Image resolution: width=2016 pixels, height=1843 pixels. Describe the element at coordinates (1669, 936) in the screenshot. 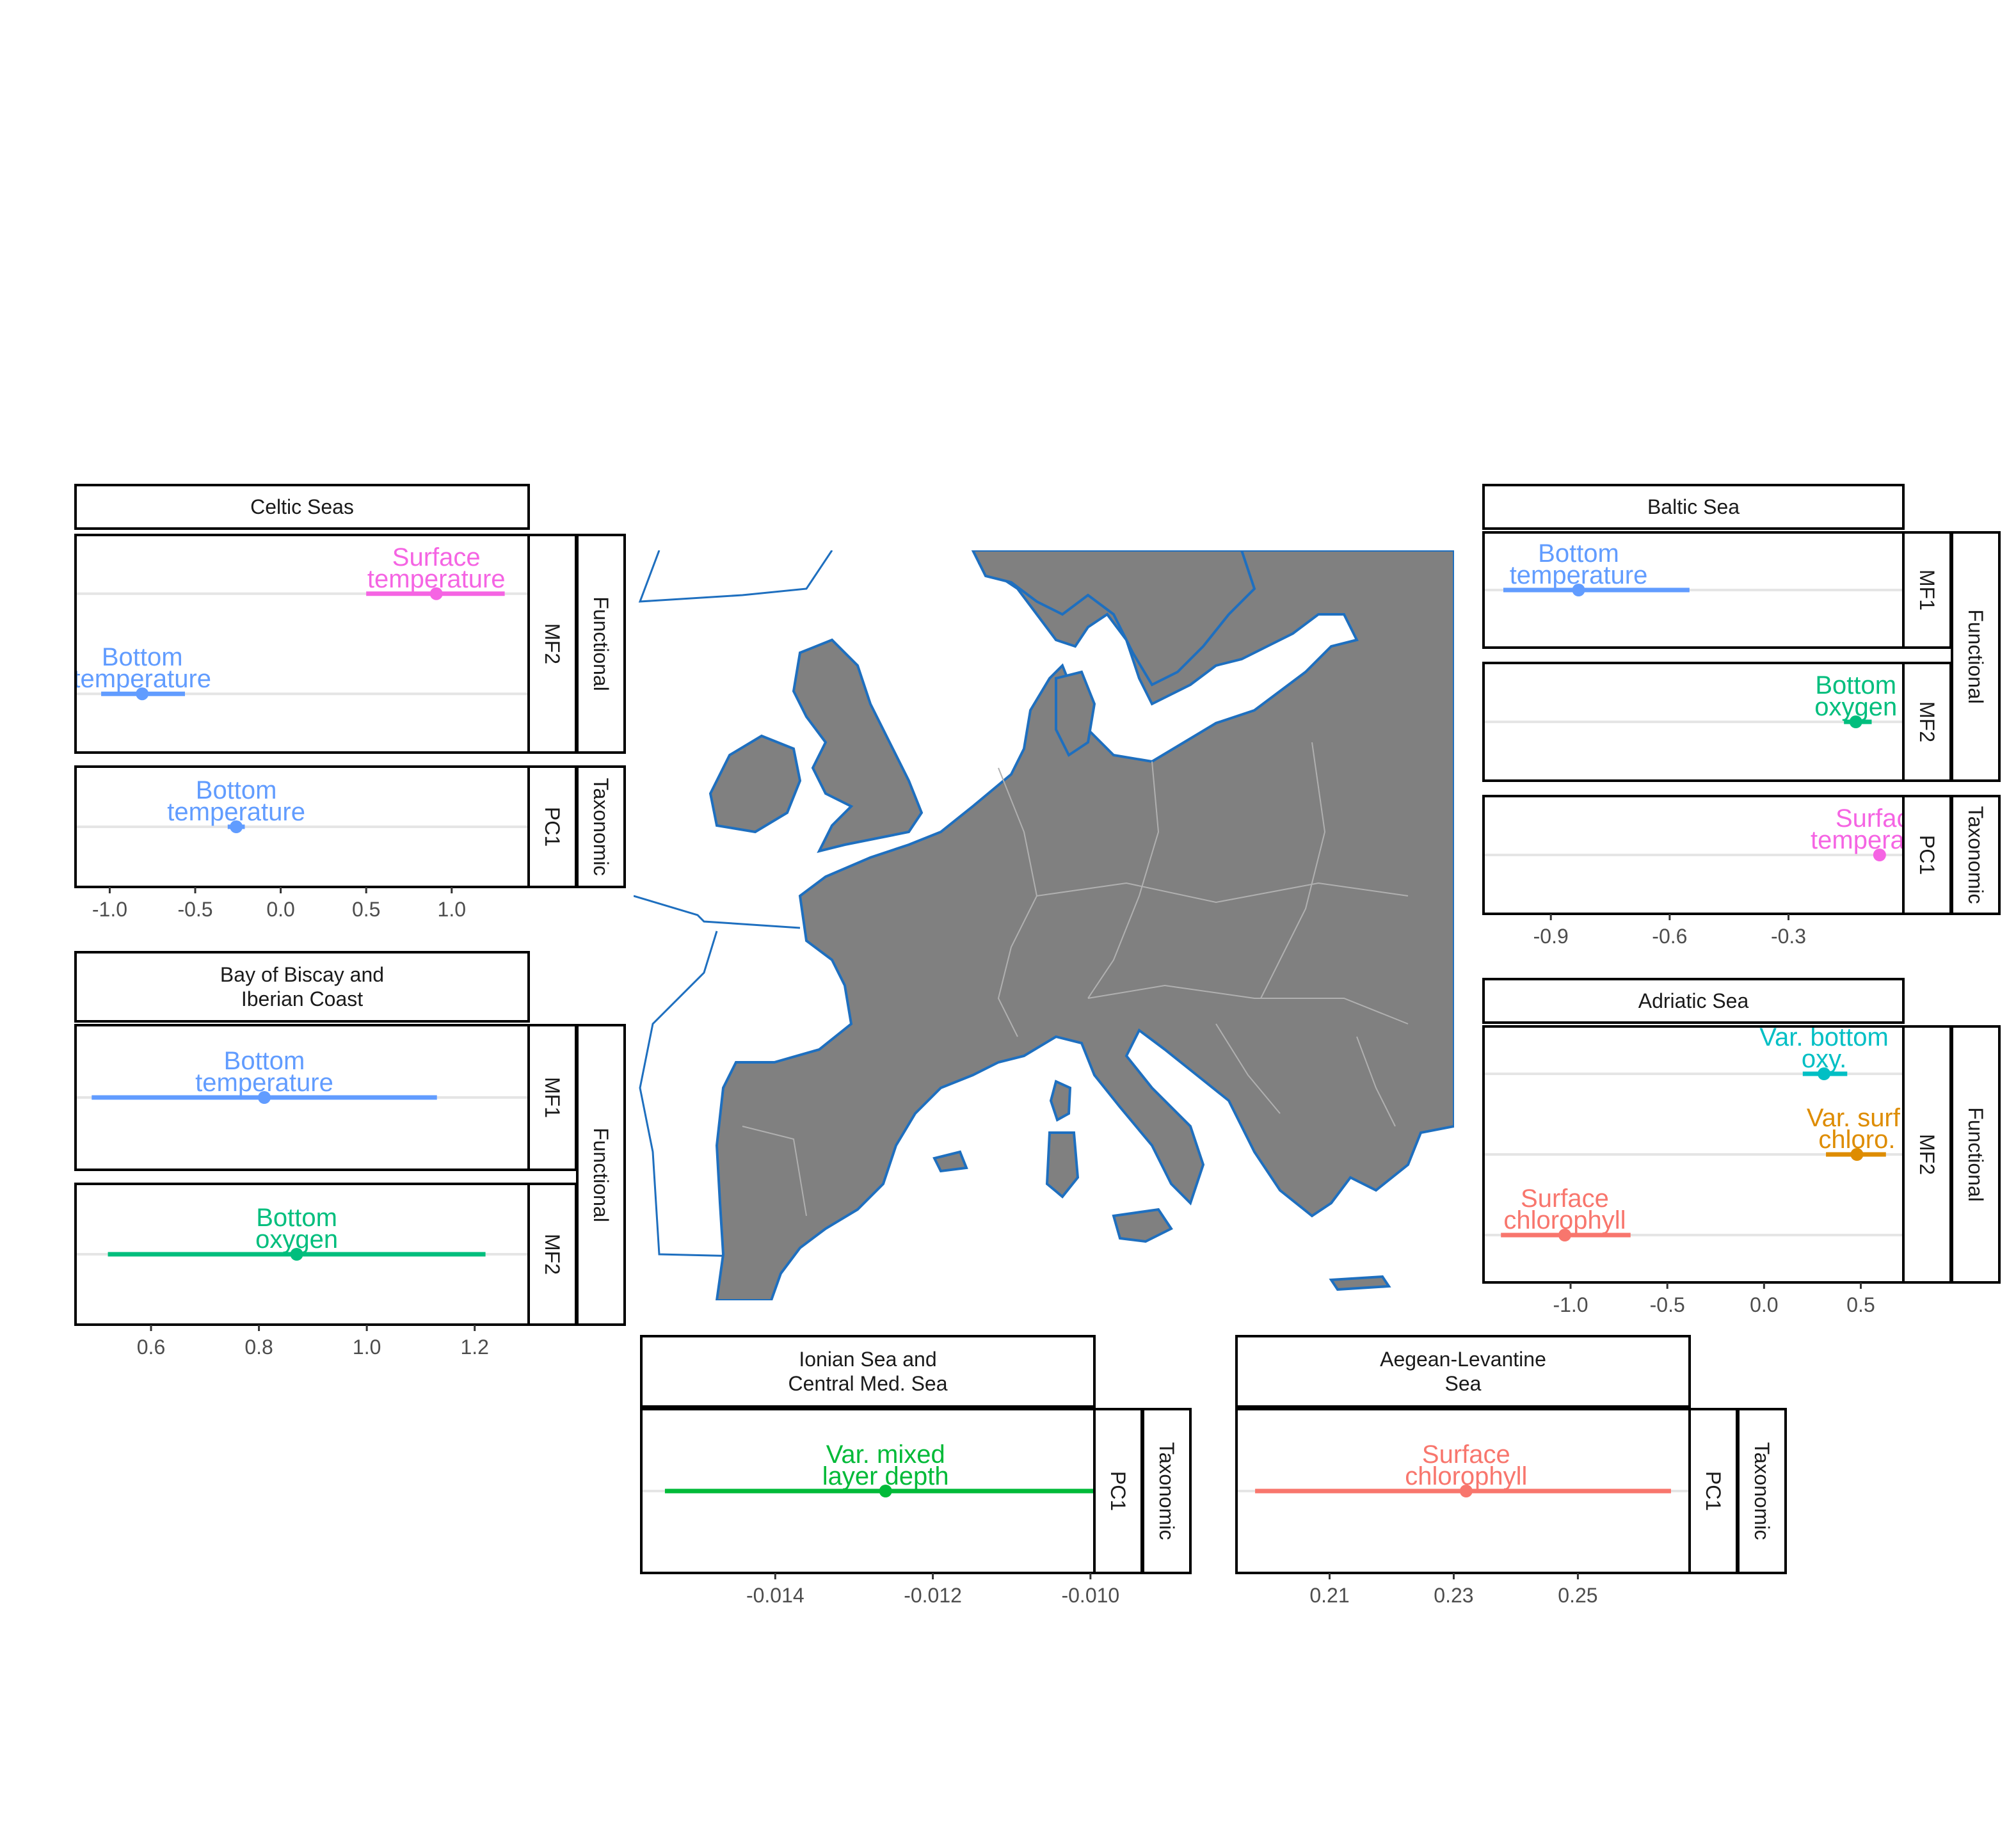

I see `x-tick-label: -0.6` at that location.